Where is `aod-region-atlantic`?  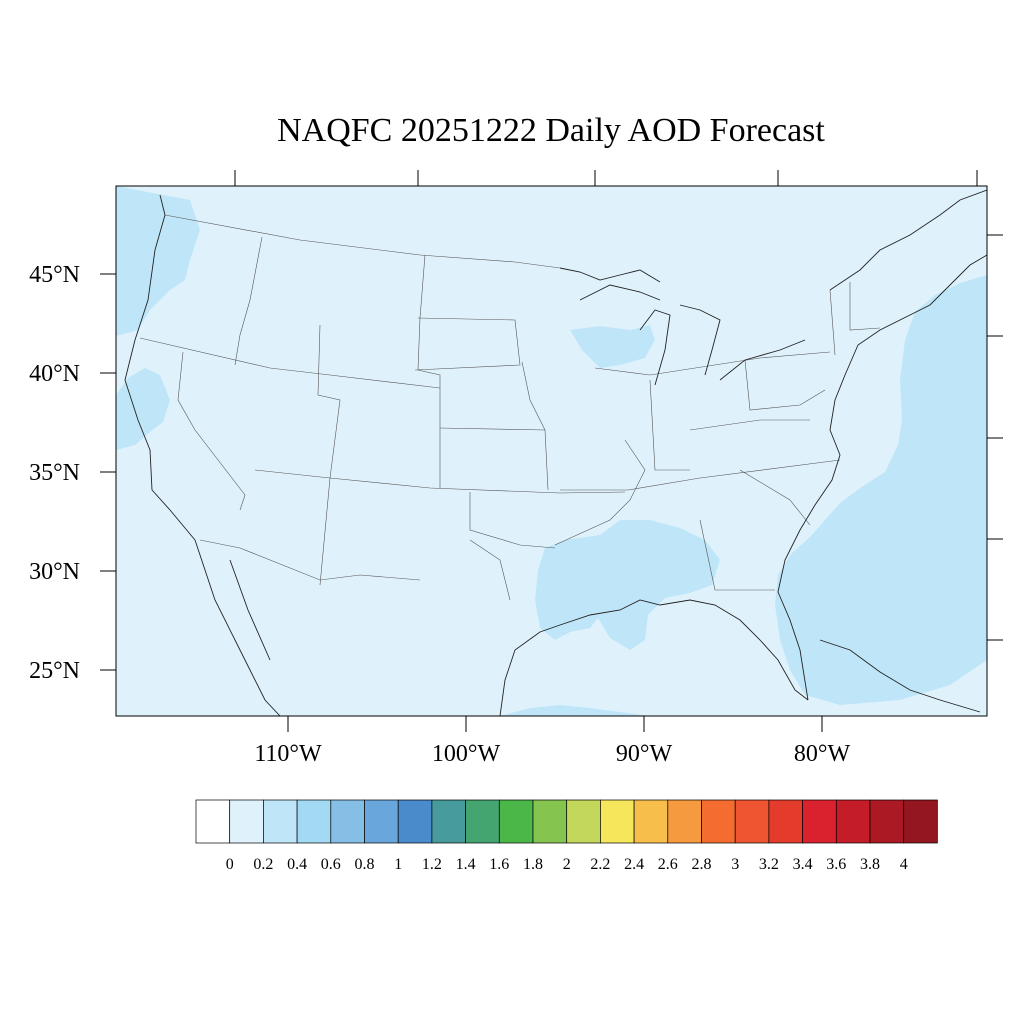
aod-region-atlantic is located at coordinates (881, 490).